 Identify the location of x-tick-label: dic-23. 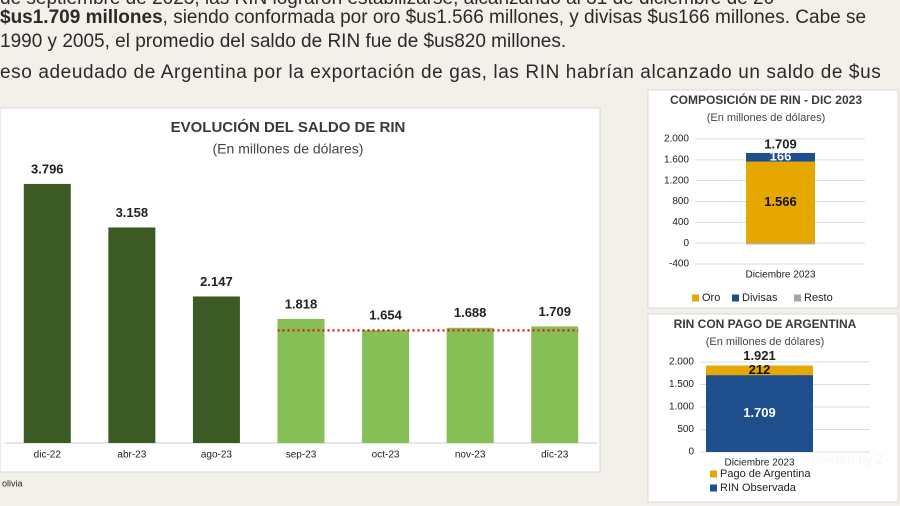
(555, 455).